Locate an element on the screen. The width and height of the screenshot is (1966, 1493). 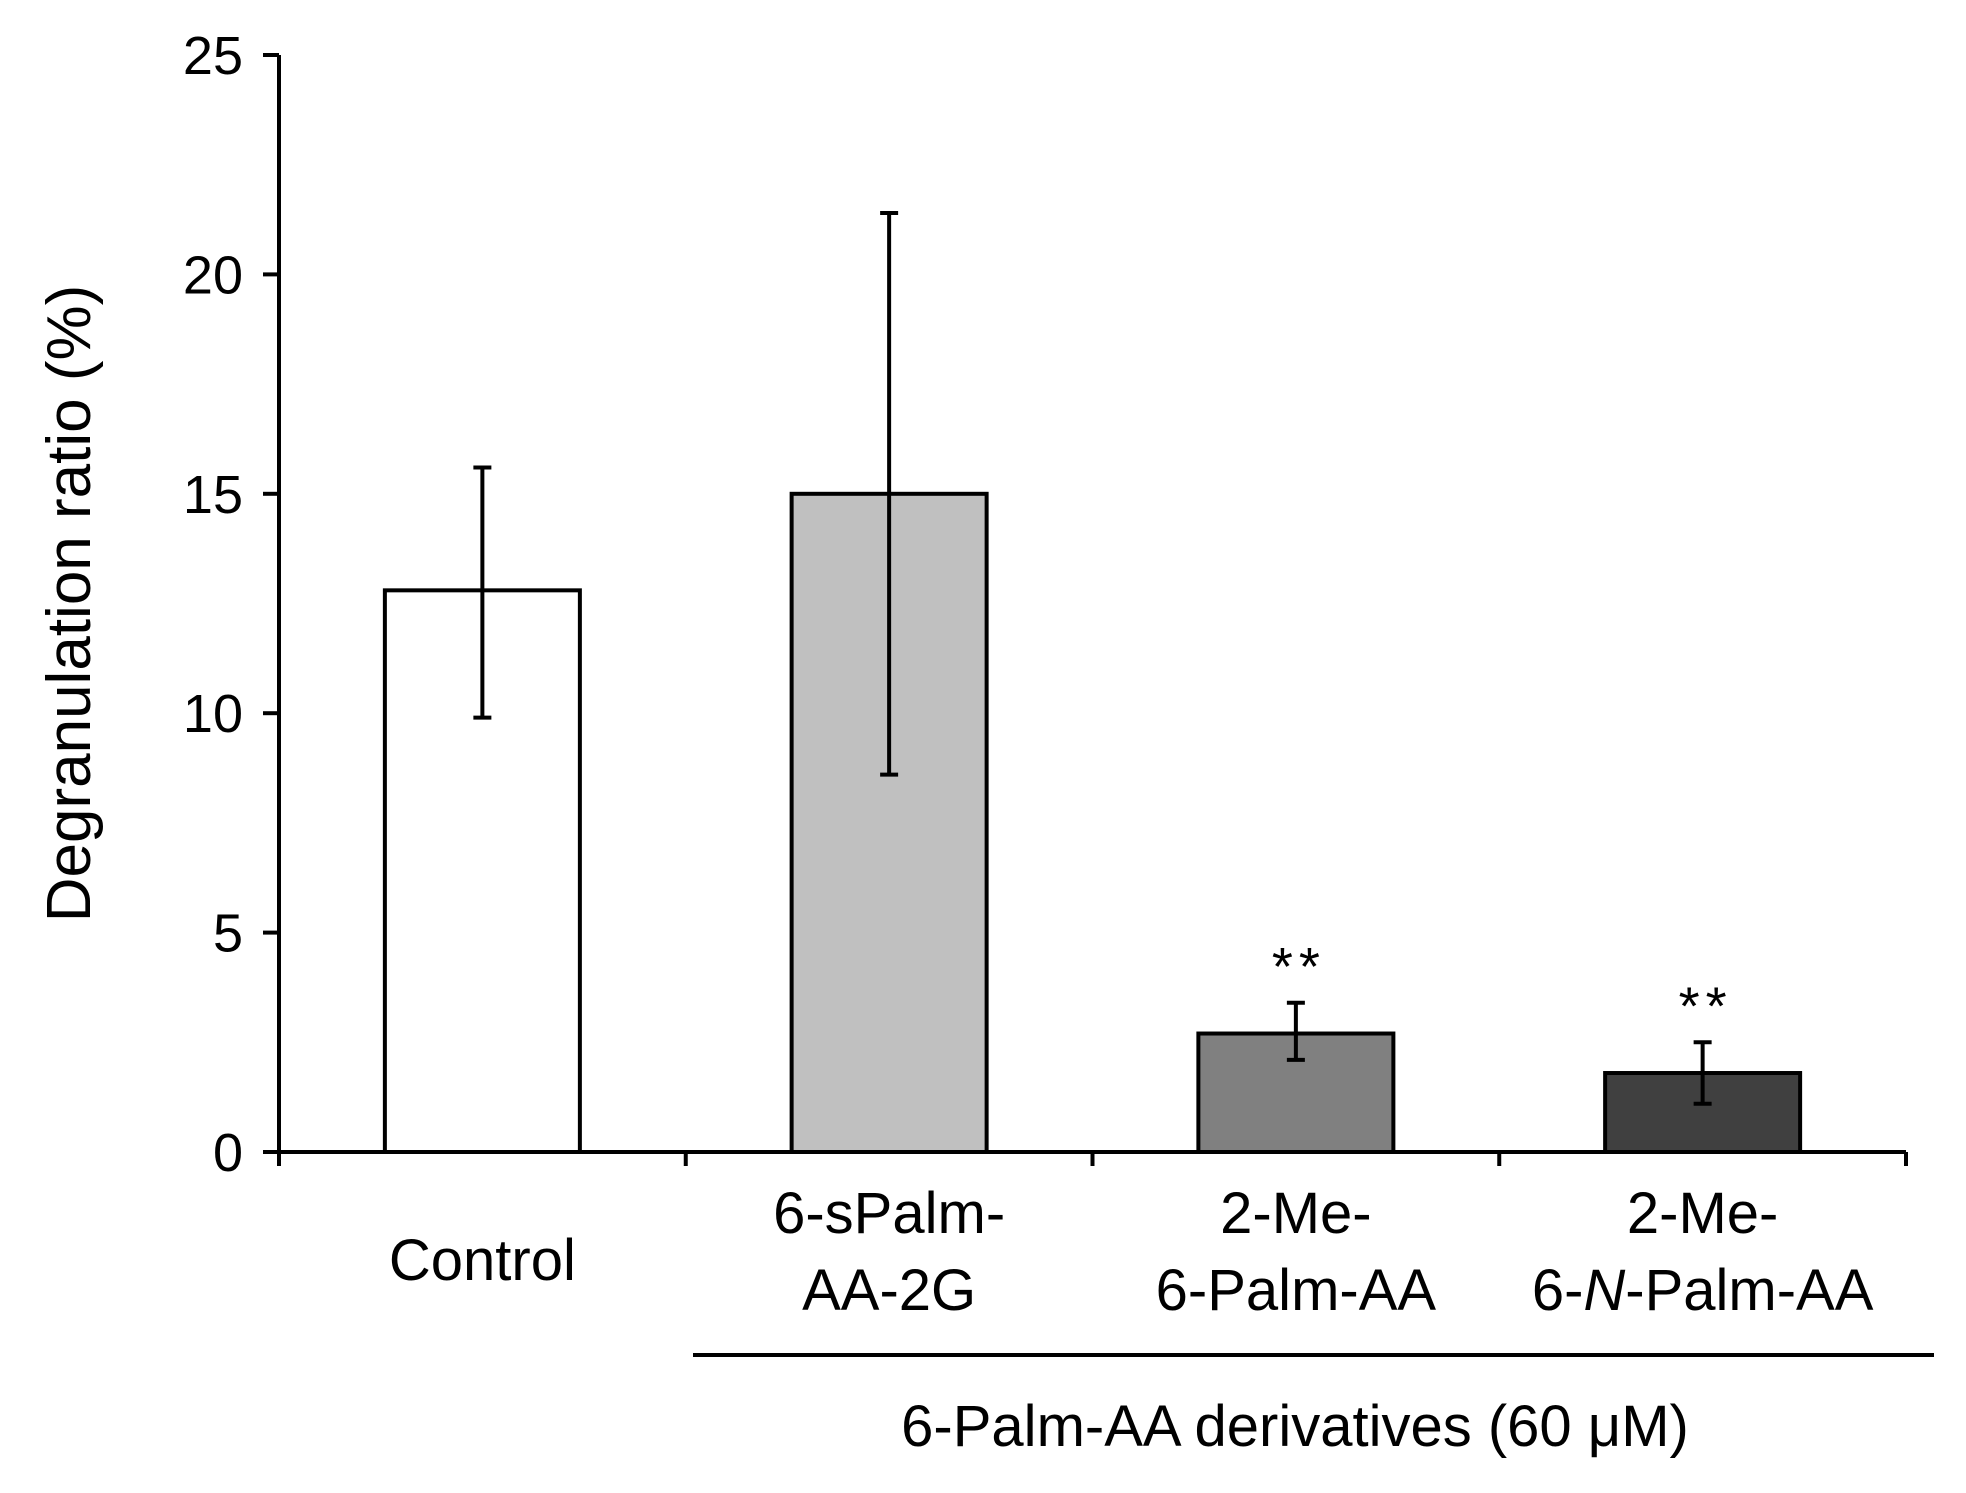
y-tick-label: 10 is located at coordinates (213, 714).